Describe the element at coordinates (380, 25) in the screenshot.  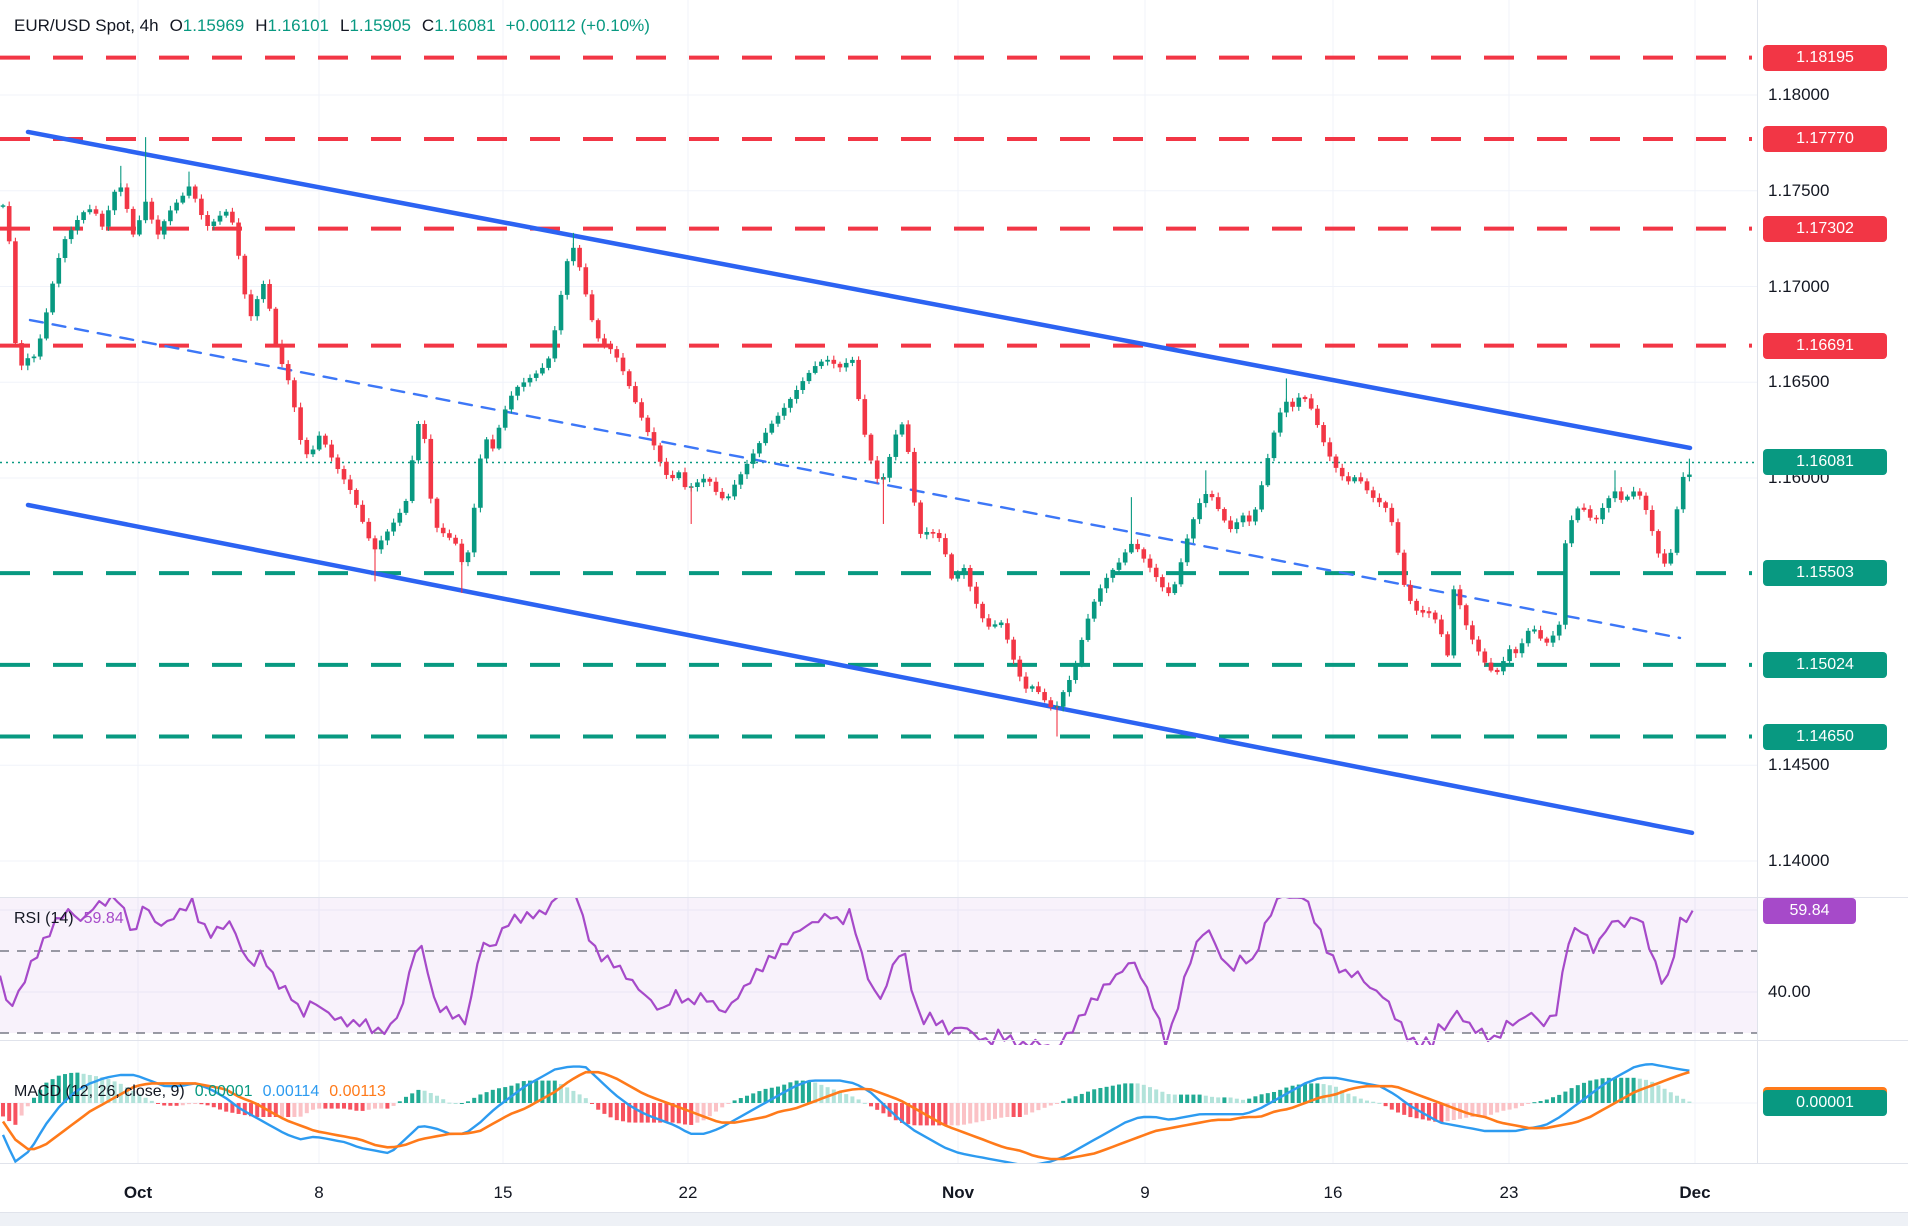
I see `low-value: 1.15905` at that location.